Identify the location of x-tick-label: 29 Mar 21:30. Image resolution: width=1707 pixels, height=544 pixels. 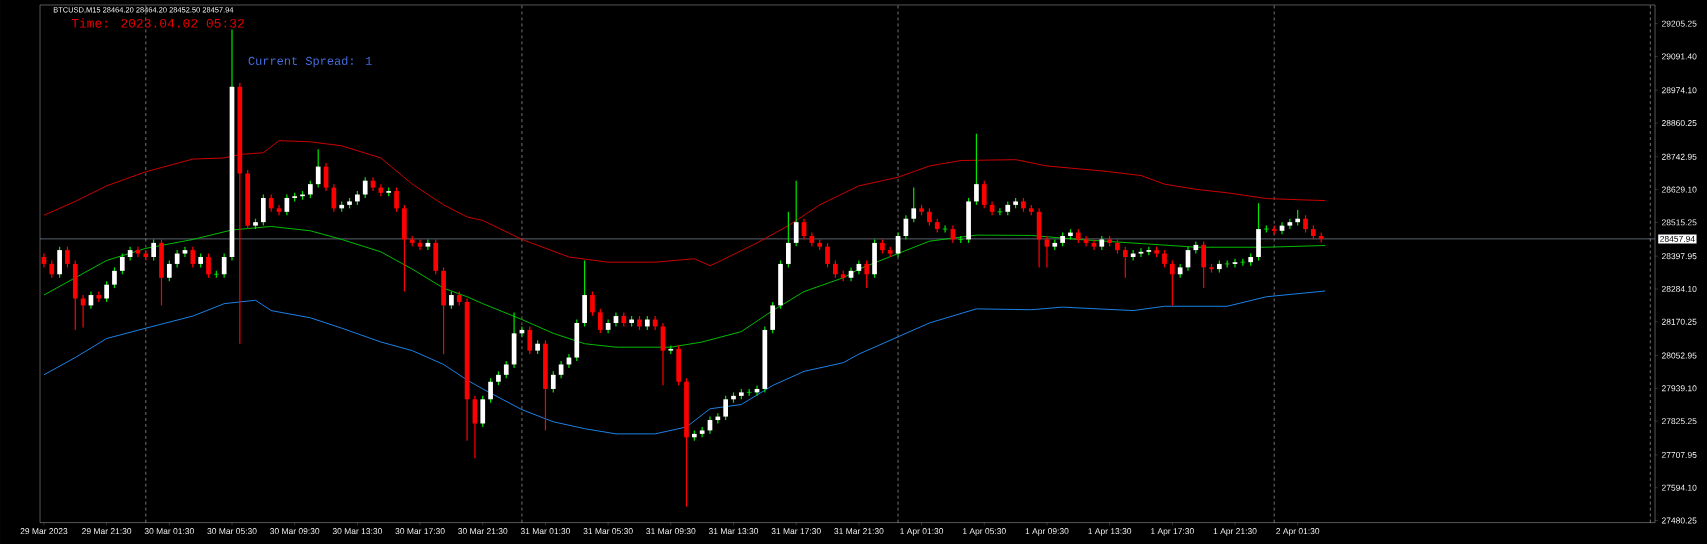
(107, 531).